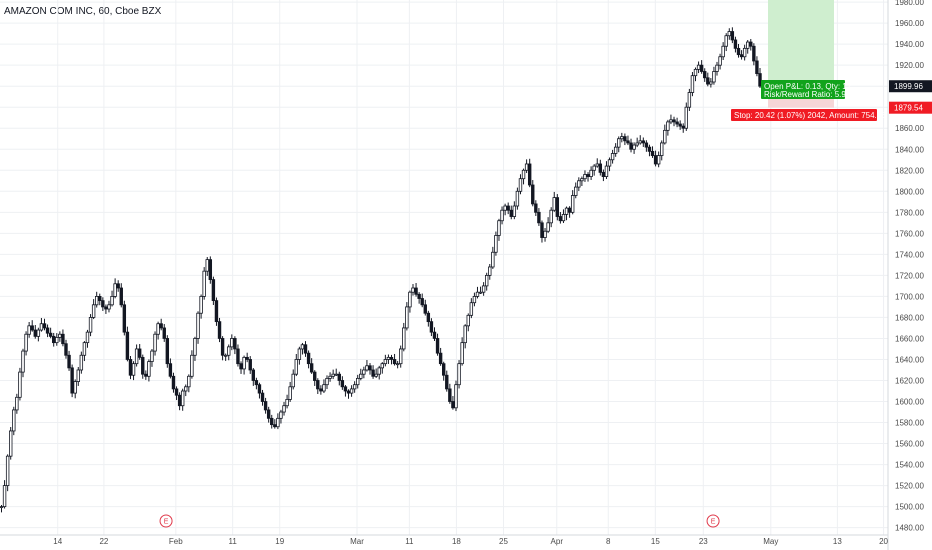 The image size is (932, 550). I want to click on y-tick-label: 1800.00, so click(909, 191).